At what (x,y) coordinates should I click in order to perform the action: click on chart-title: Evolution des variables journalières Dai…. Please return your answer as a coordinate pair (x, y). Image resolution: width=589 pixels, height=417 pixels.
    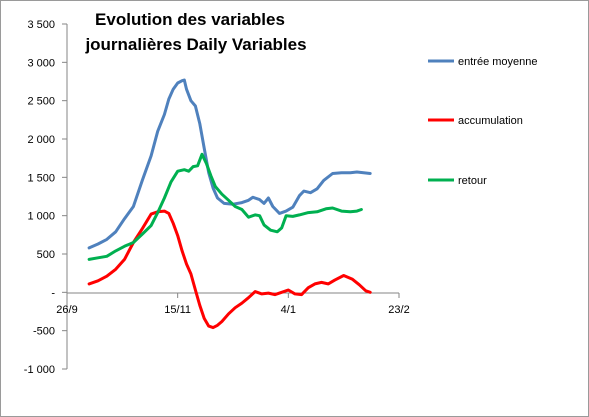
    Looking at the image, I should click on (195, 32).